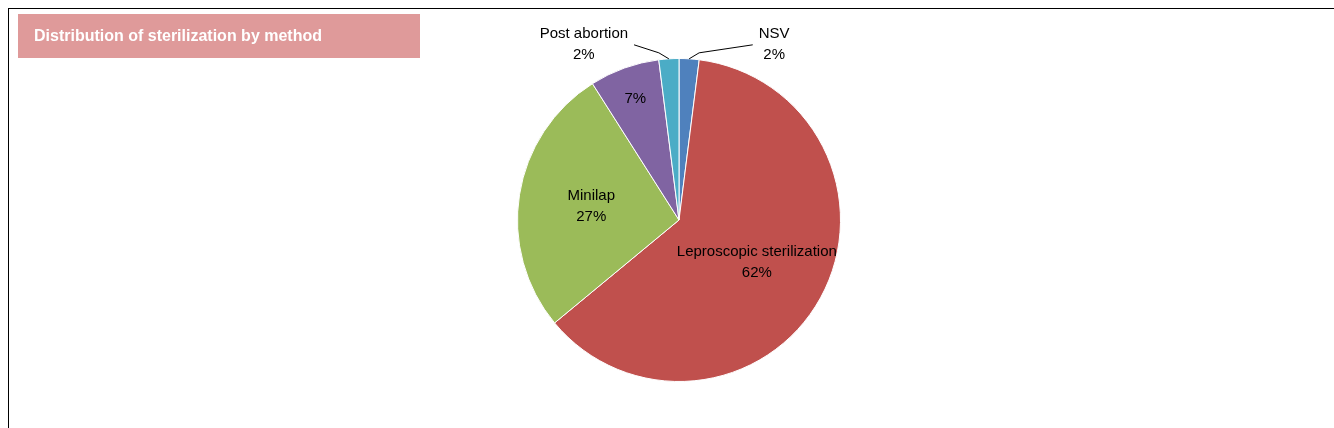 This screenshot has height=428, width=1334. Describe the element at coordinates (591, 215) in the screenshot. I see `data-label: 27%` at that location.